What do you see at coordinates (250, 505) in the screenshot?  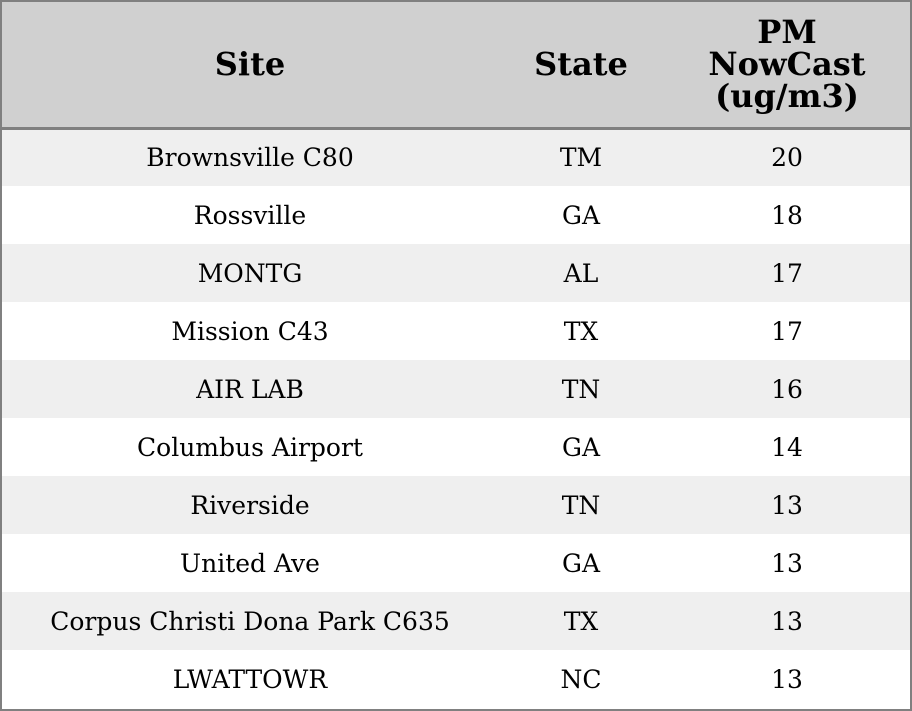 I see `cell-site: Riverside` at bounding box center [250, 505].